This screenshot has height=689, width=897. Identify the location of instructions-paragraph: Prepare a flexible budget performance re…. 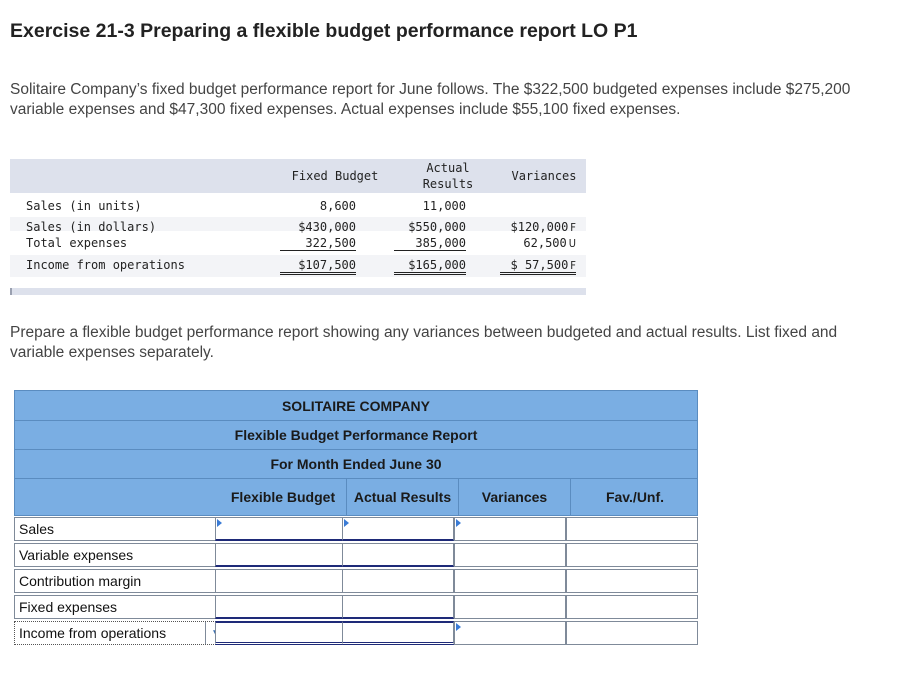
(424, 342).